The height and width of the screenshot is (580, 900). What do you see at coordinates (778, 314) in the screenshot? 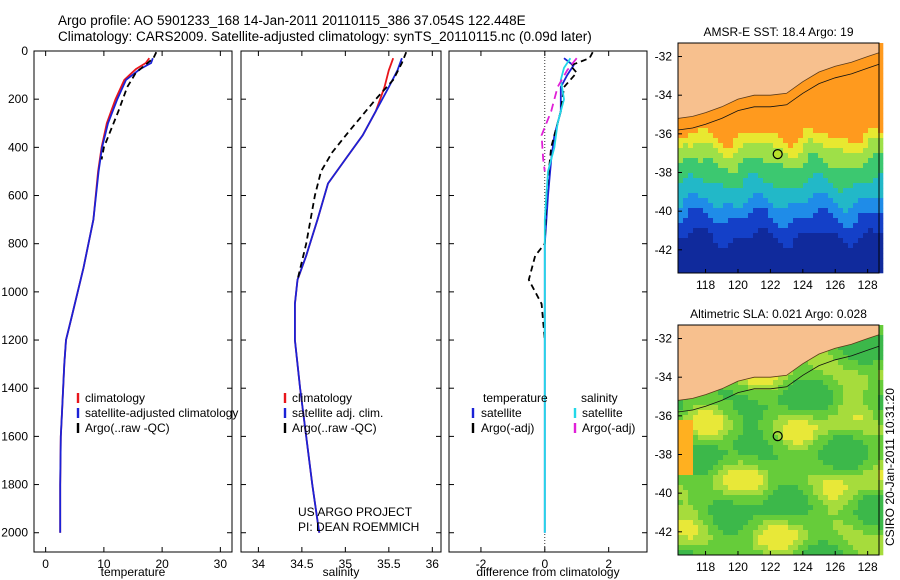
I see `sla-map-title: Altimetric SLA: 0.021 Argo: 0.028` at bounding box center [778, 314].